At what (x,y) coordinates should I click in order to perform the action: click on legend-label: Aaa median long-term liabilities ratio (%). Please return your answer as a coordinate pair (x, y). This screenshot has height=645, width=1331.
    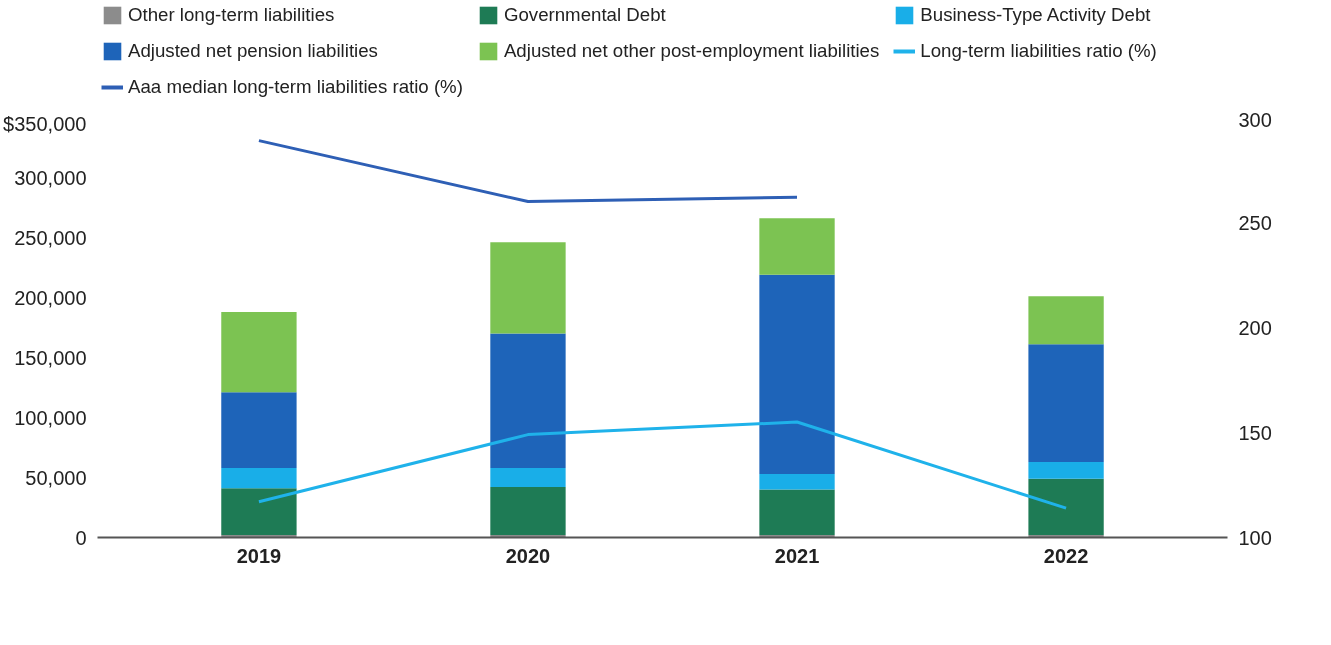
    Looking at the image, I should click on (295, 87).